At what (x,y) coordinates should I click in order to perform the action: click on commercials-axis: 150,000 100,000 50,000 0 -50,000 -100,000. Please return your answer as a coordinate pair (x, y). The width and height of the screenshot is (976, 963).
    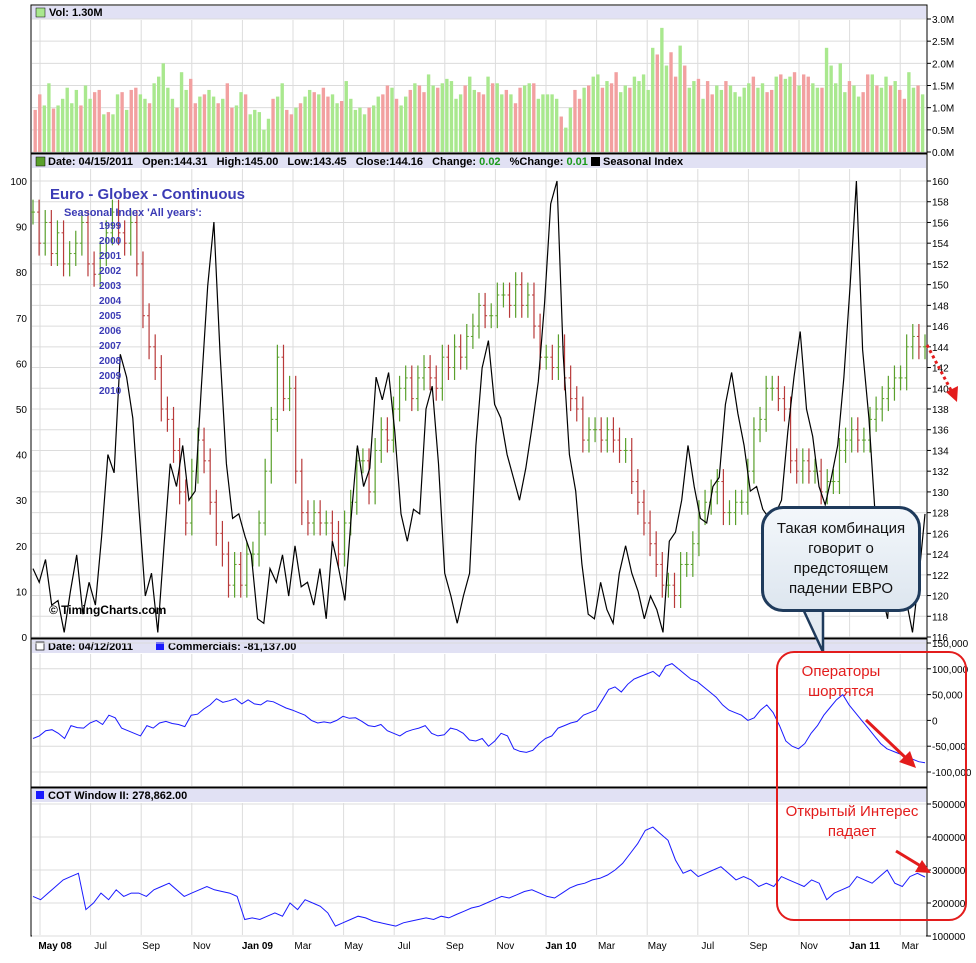
    Looking at the image, I should click on (949, 709).